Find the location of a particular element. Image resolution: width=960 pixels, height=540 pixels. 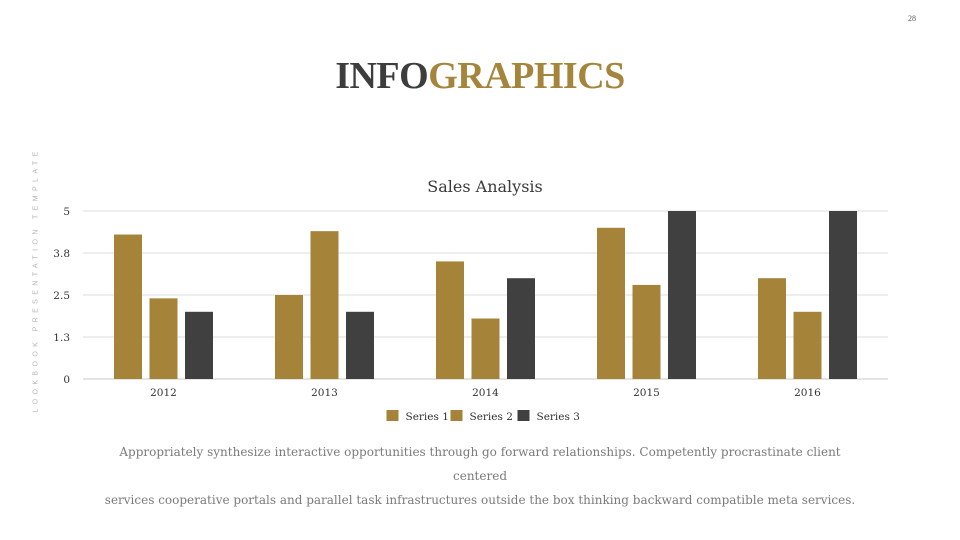

y-tick-label: 3.8 is located at coordinates (61, 254).